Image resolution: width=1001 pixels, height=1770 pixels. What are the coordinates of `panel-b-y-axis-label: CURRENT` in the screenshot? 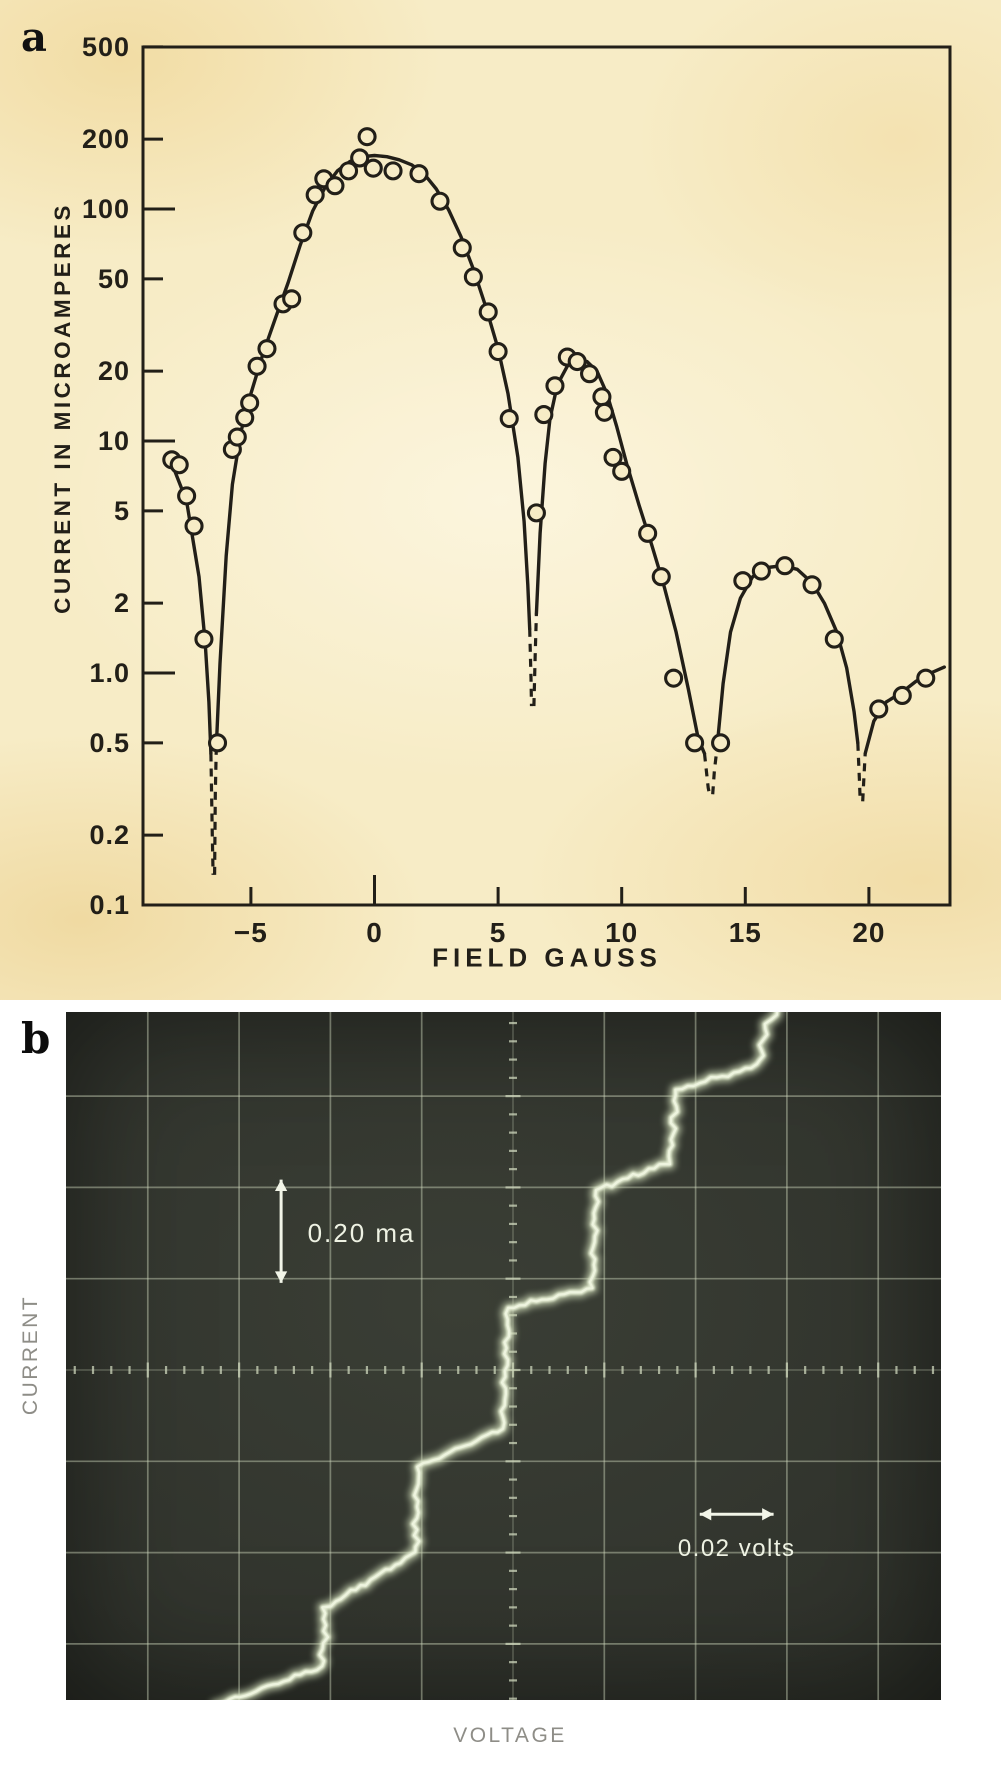 It's located at (30, 1355).